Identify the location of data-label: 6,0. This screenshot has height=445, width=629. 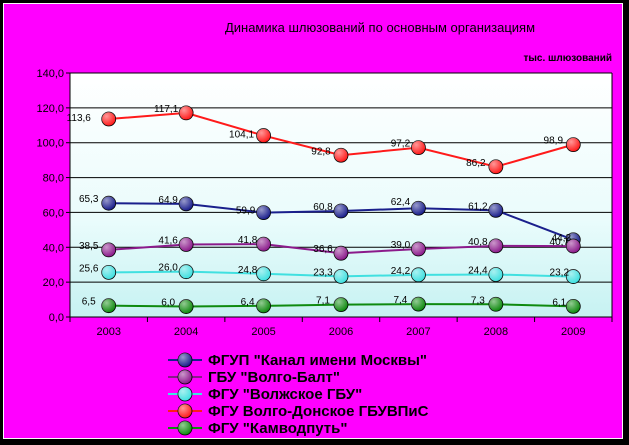
(168, 303).